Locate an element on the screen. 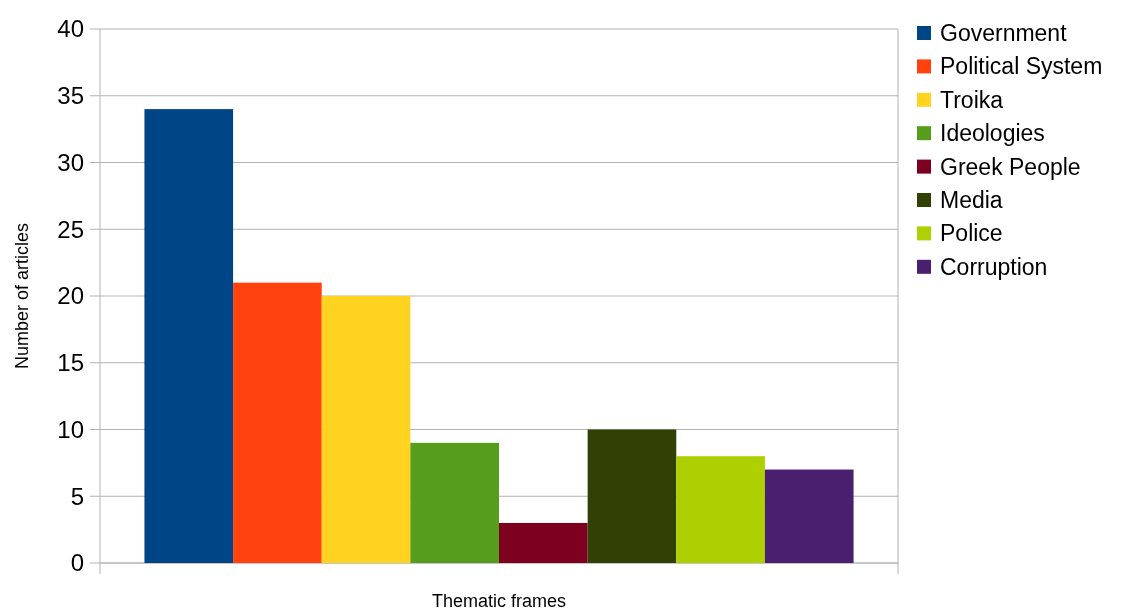 The image size is (1129, 610). y-tick-label: 15 is located at coordinates (70, 363).